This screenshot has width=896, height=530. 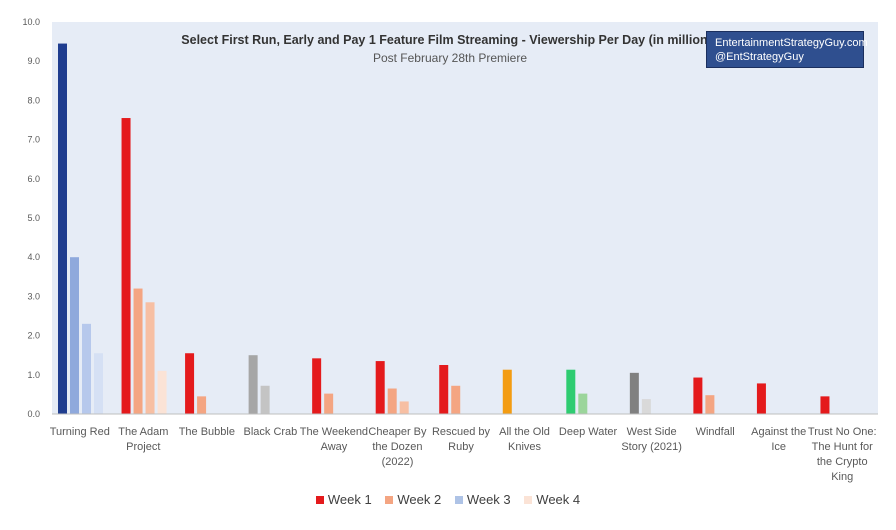 I want to click on y-tick-label-7: 7.0, so click(x=33, y=140).